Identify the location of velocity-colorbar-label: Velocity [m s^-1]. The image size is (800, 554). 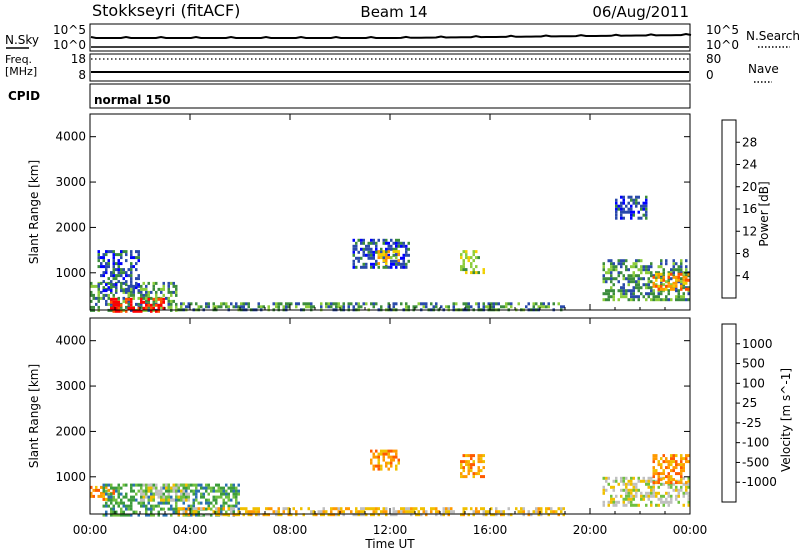
(786, 420).